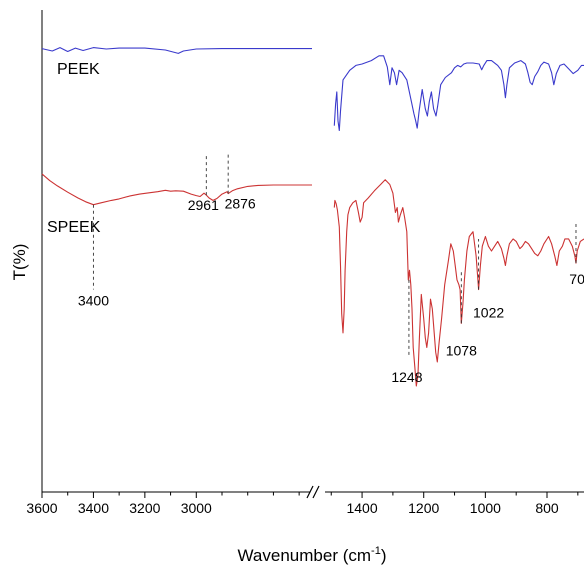 This screenshot has height=569, width=584. Describe the element at coordinates (576, 279) in the screenshot. I see `peak-label: 706` at that location.